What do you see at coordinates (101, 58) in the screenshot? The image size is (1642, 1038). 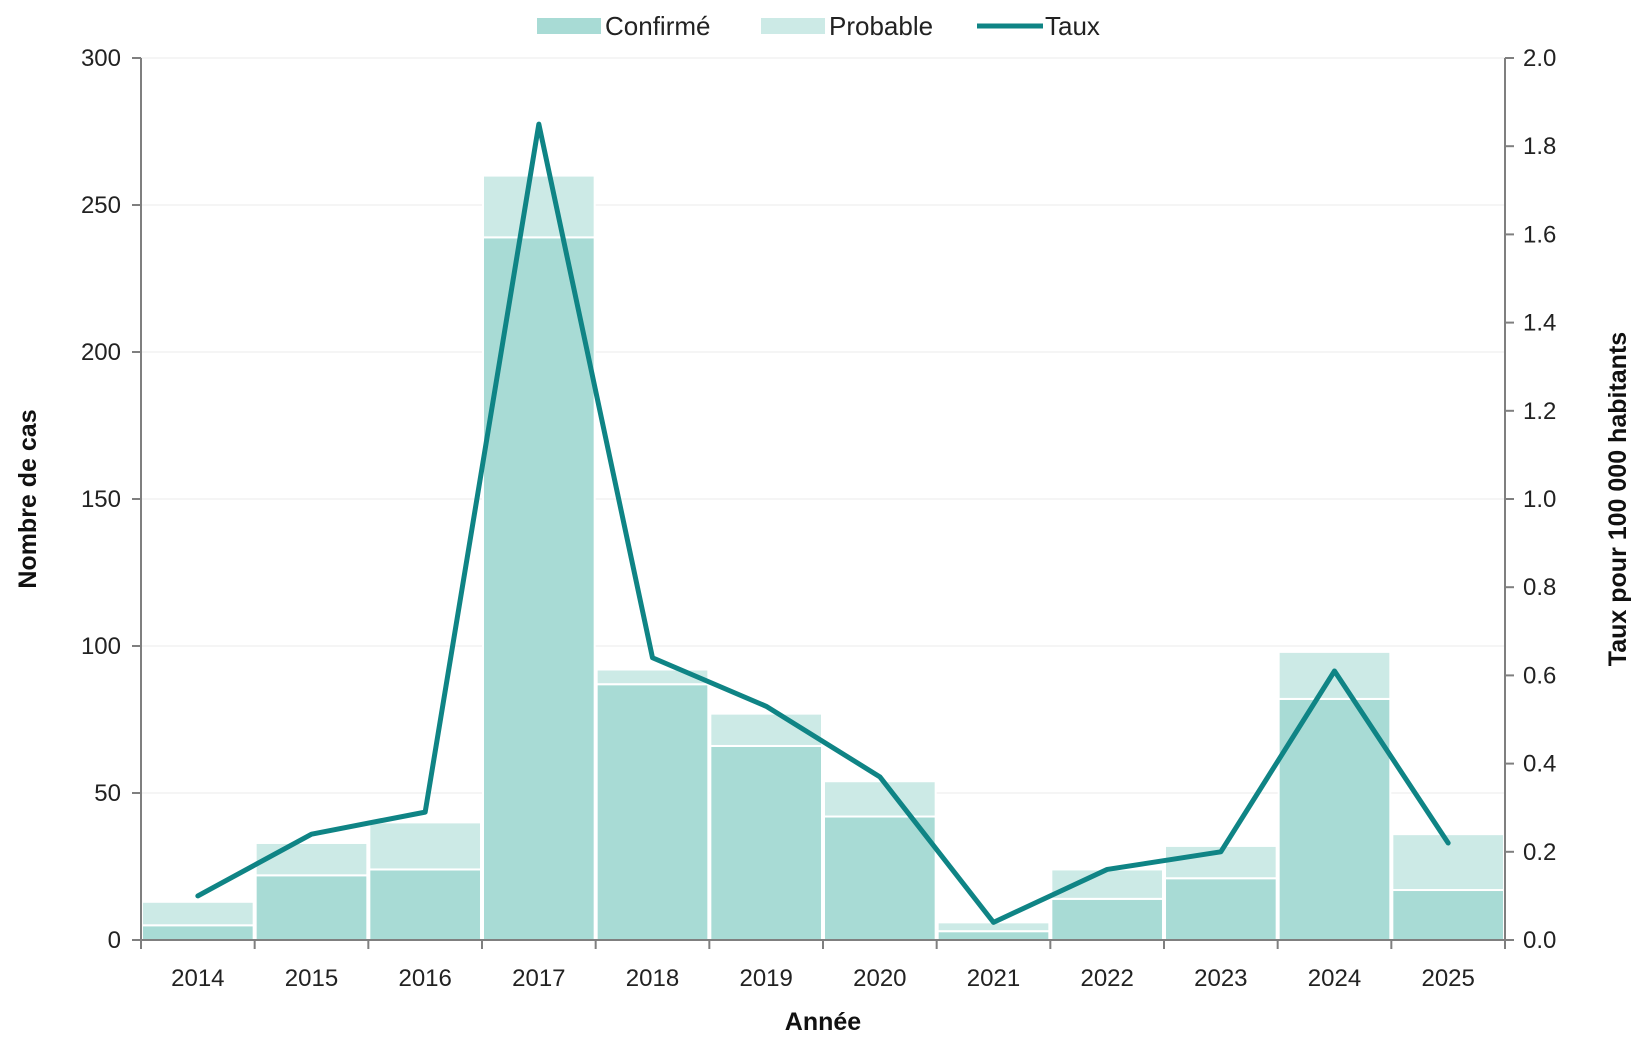 I see `y-tick-label: 300` at bounding box center [101, 58].